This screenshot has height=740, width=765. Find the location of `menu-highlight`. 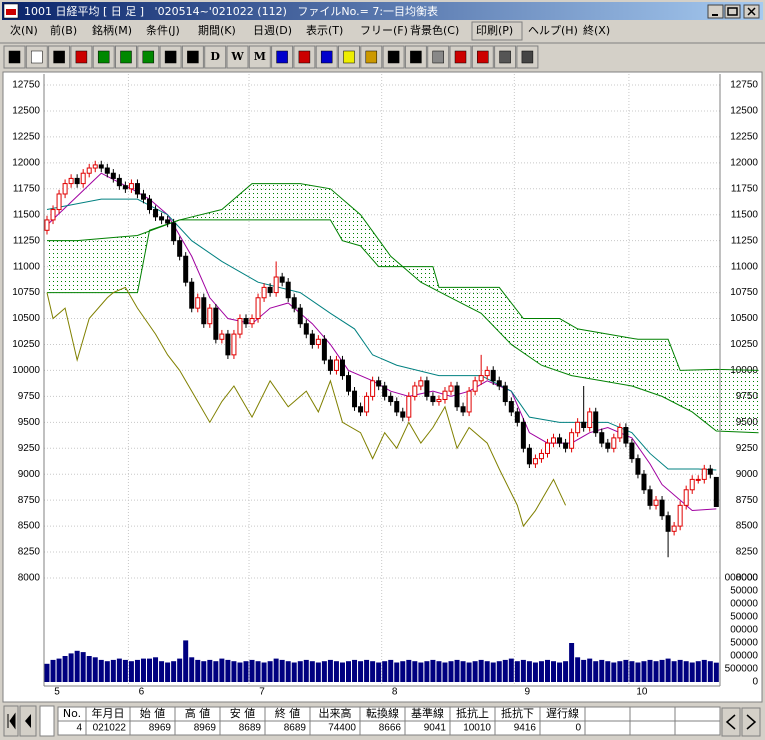

menu-highlight is located at coordinates (497, 31).